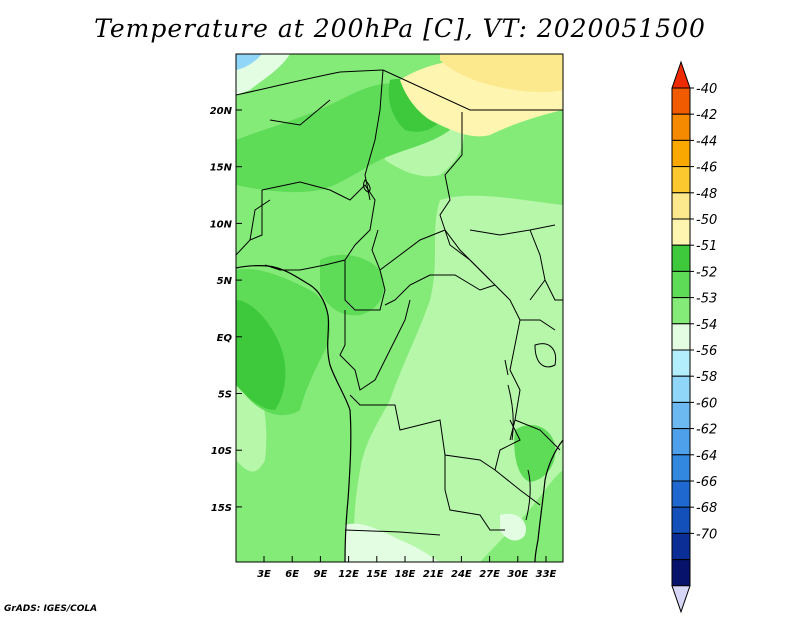 This screenshot has height=618, width=800. I want to click on band-52-southeast, so click(535, 453).